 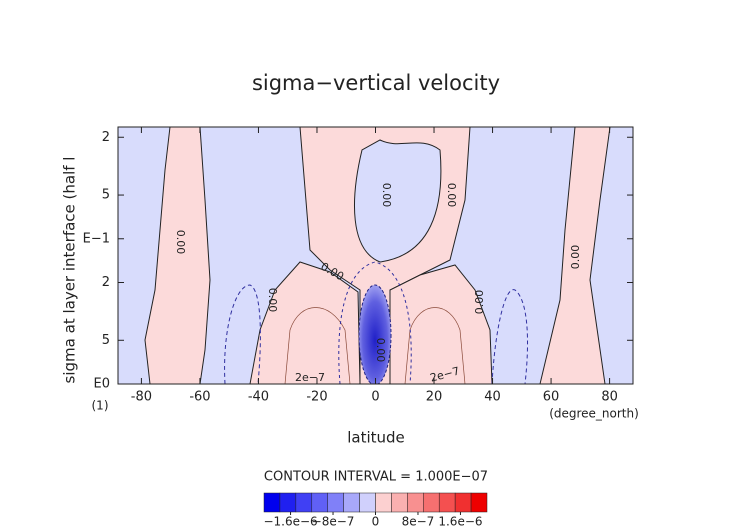 I want to click on x-axis-label: latitude, so click(x=376, y=438).